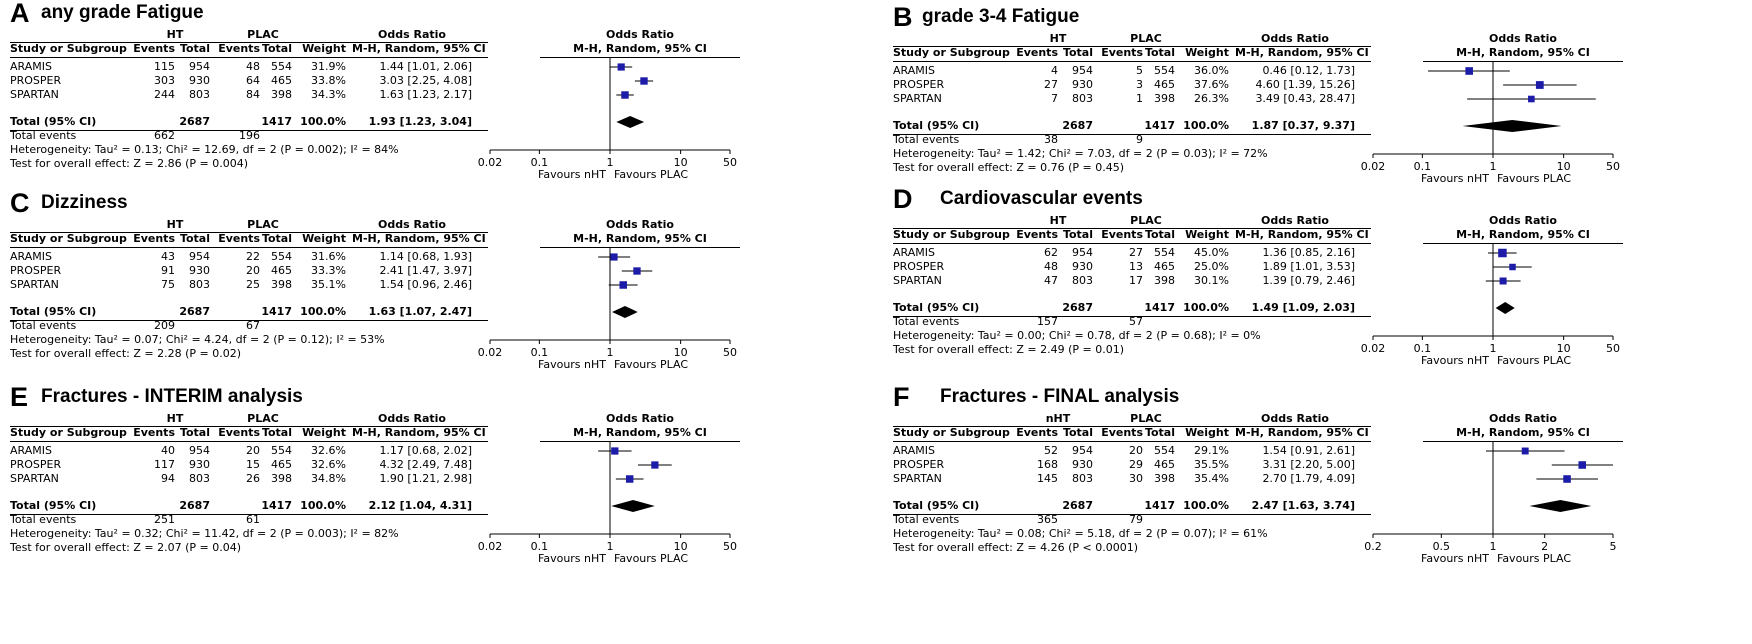  Describe the element at coordinates (1490, 503) in the screenshot. I see `forest-plot: 0.2 0.5 1 2 5 Favours nHT Favours PLAC` at that location.